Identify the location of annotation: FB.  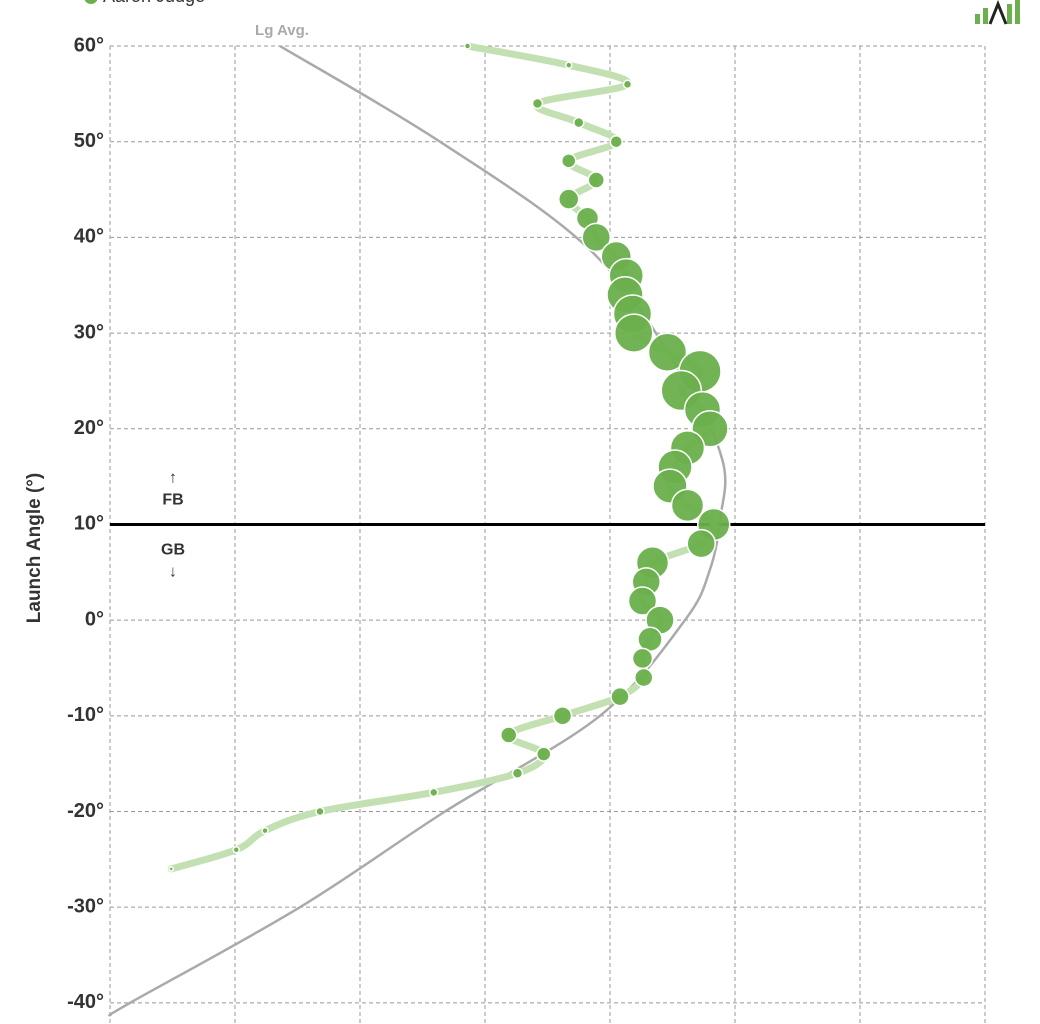
(172, 500).